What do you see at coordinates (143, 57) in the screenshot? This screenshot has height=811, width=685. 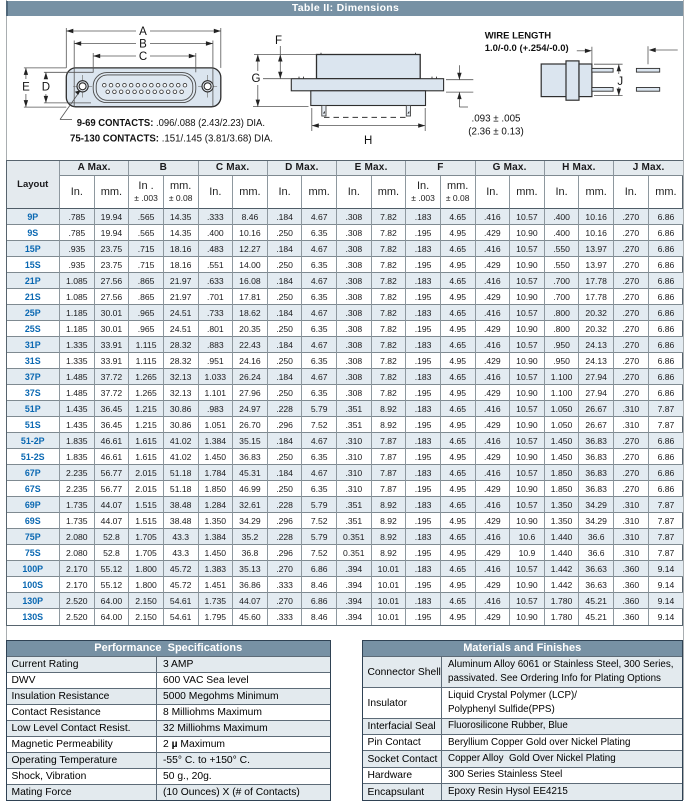 I see `svg-text: C` at bounding box center [143, 57].